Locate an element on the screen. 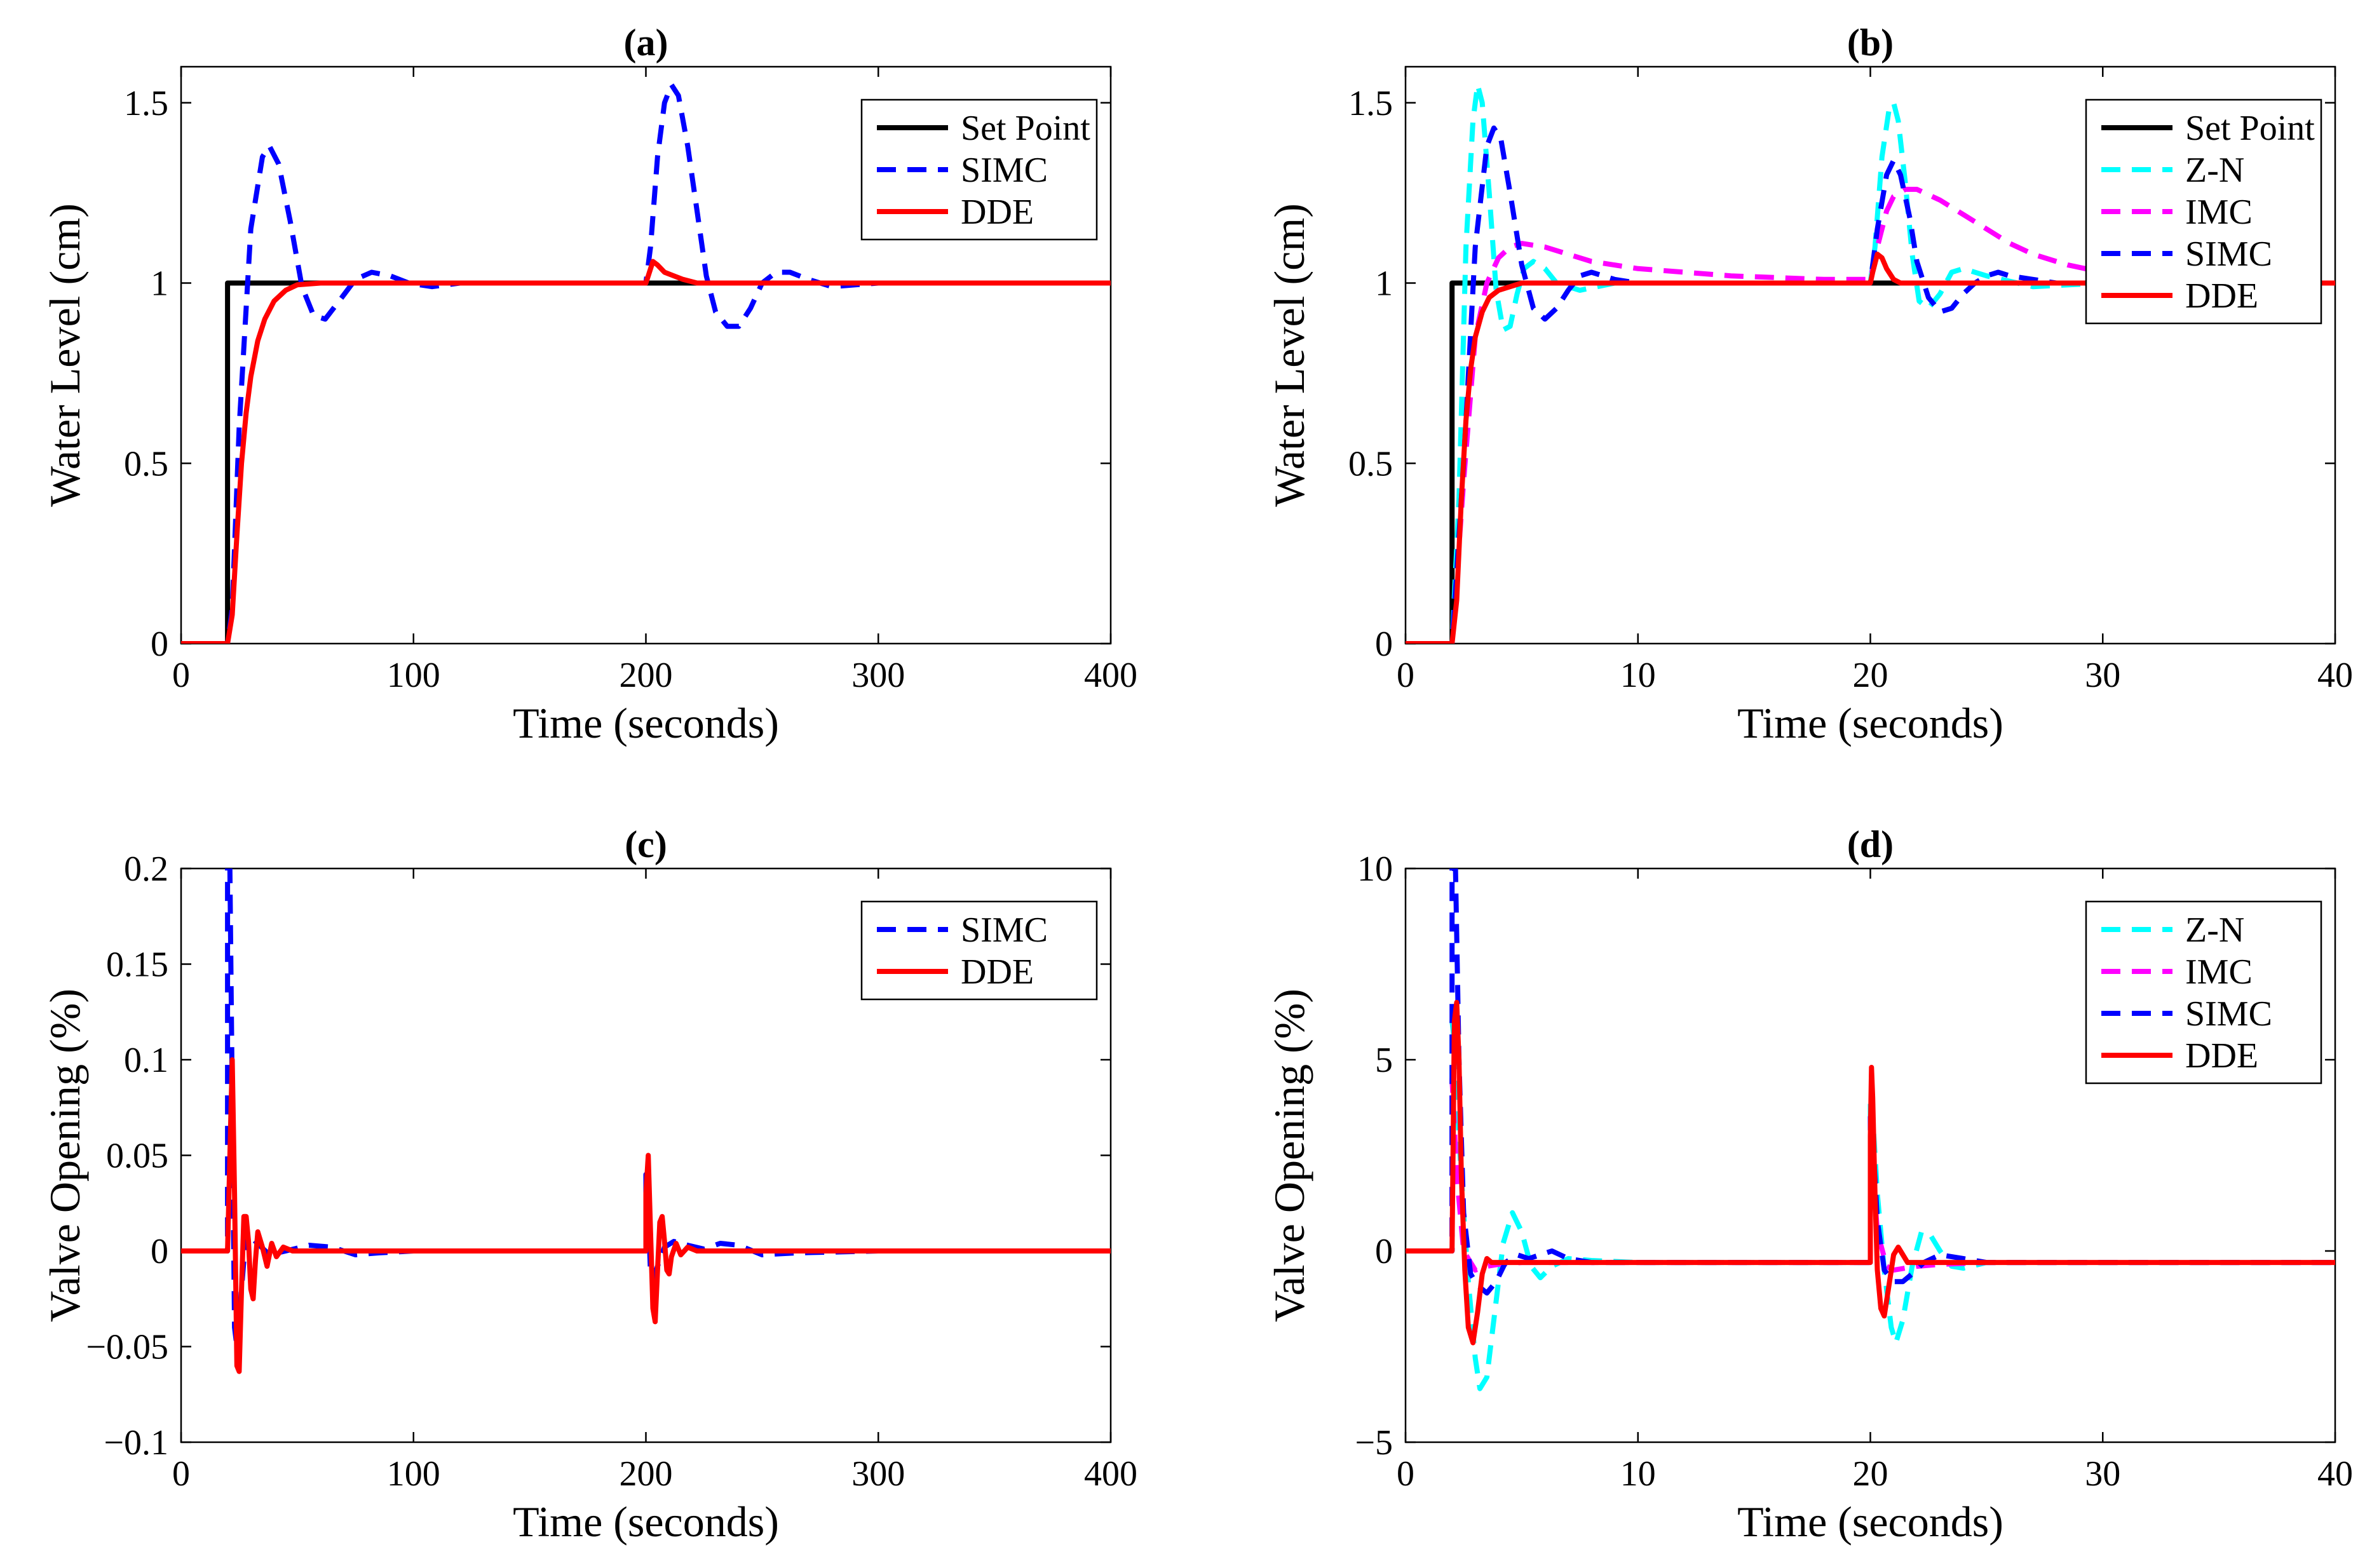 This screenshot has height=1568, width=2379. panel-title: (b) is located at coordinates (1870, 43).